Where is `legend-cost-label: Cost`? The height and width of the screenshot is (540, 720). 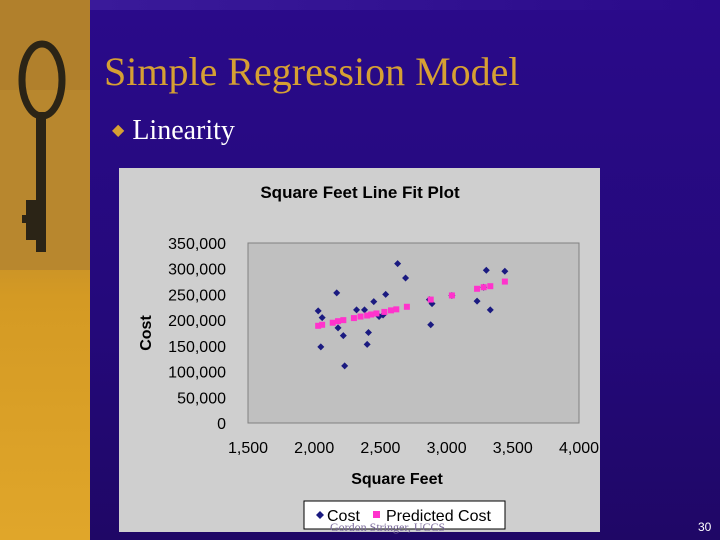
legend-cost-label: Cost is located at coordinates (343, 516).